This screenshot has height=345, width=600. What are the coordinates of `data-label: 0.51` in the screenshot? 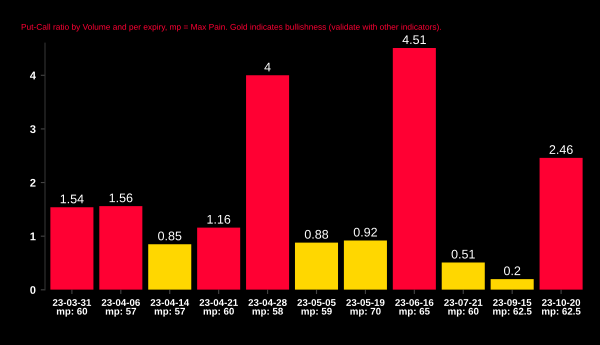 It's located at (463, 254).